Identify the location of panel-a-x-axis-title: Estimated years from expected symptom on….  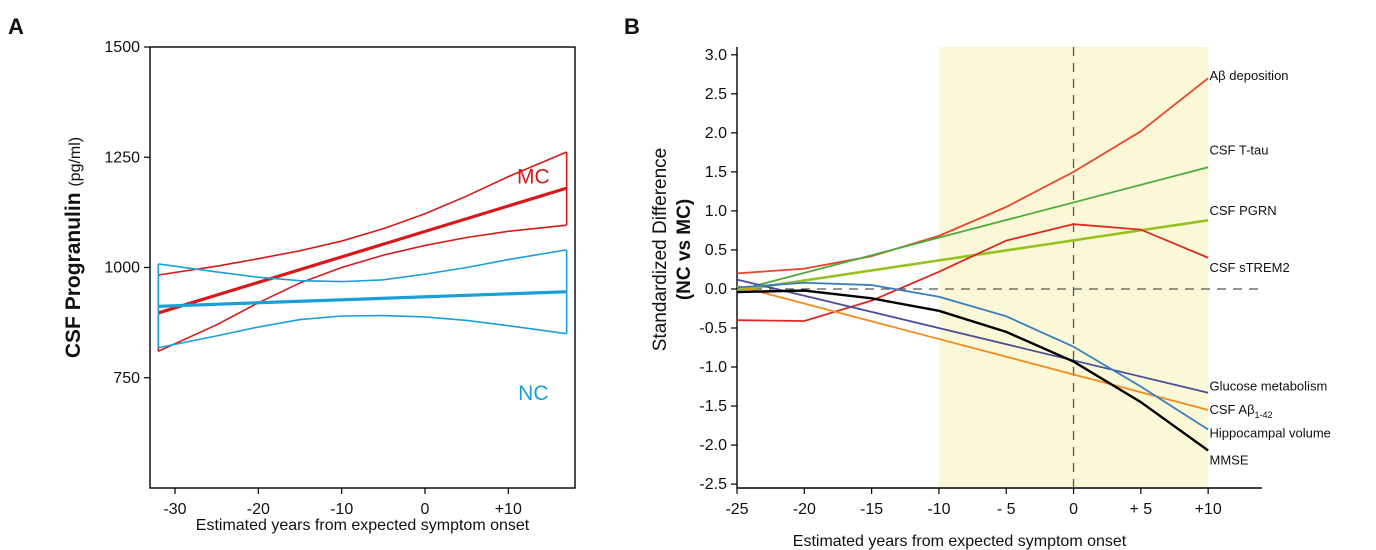
(363, 525).